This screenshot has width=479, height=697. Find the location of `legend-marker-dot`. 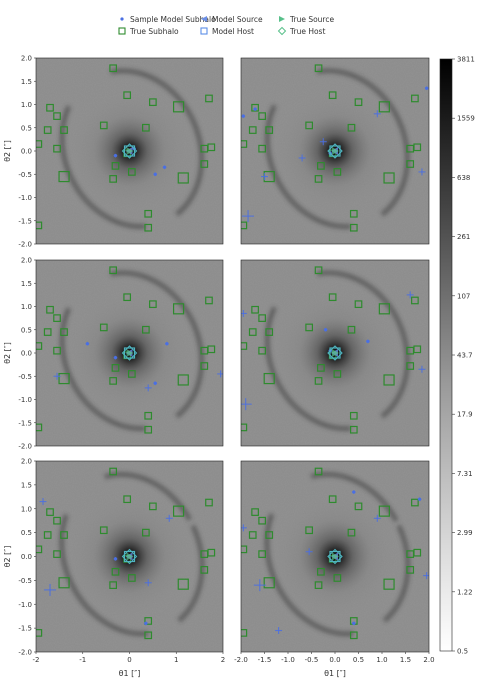

legend-marker-dot is located at coordinates (122, 19).